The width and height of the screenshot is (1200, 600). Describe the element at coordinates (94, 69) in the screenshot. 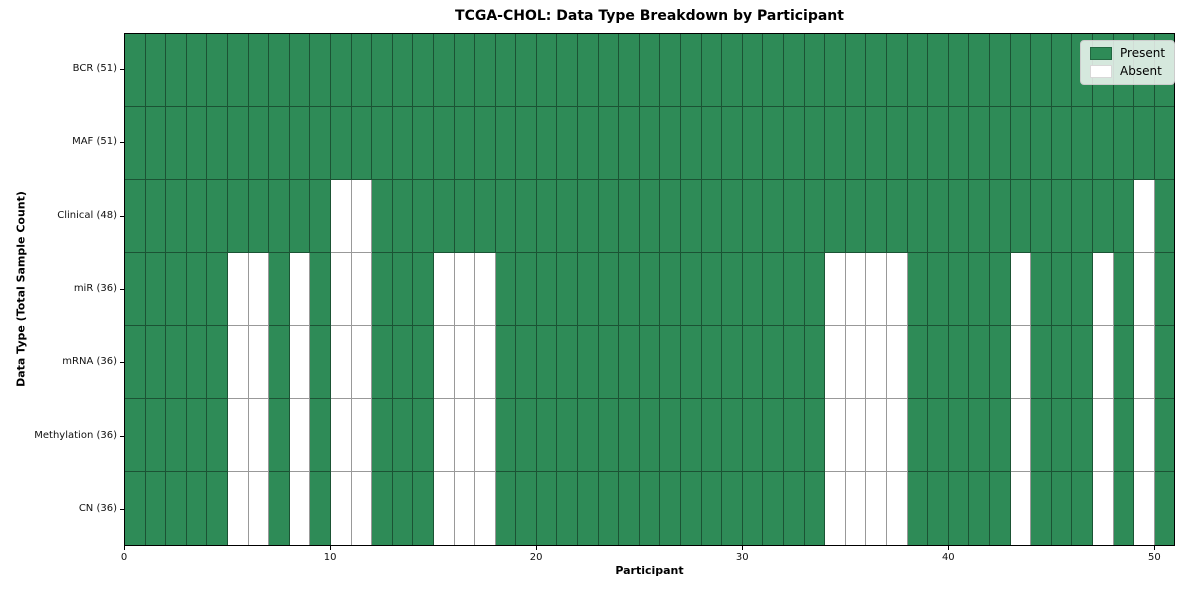

I see `y-tick-label: BCR (51)` at that location.